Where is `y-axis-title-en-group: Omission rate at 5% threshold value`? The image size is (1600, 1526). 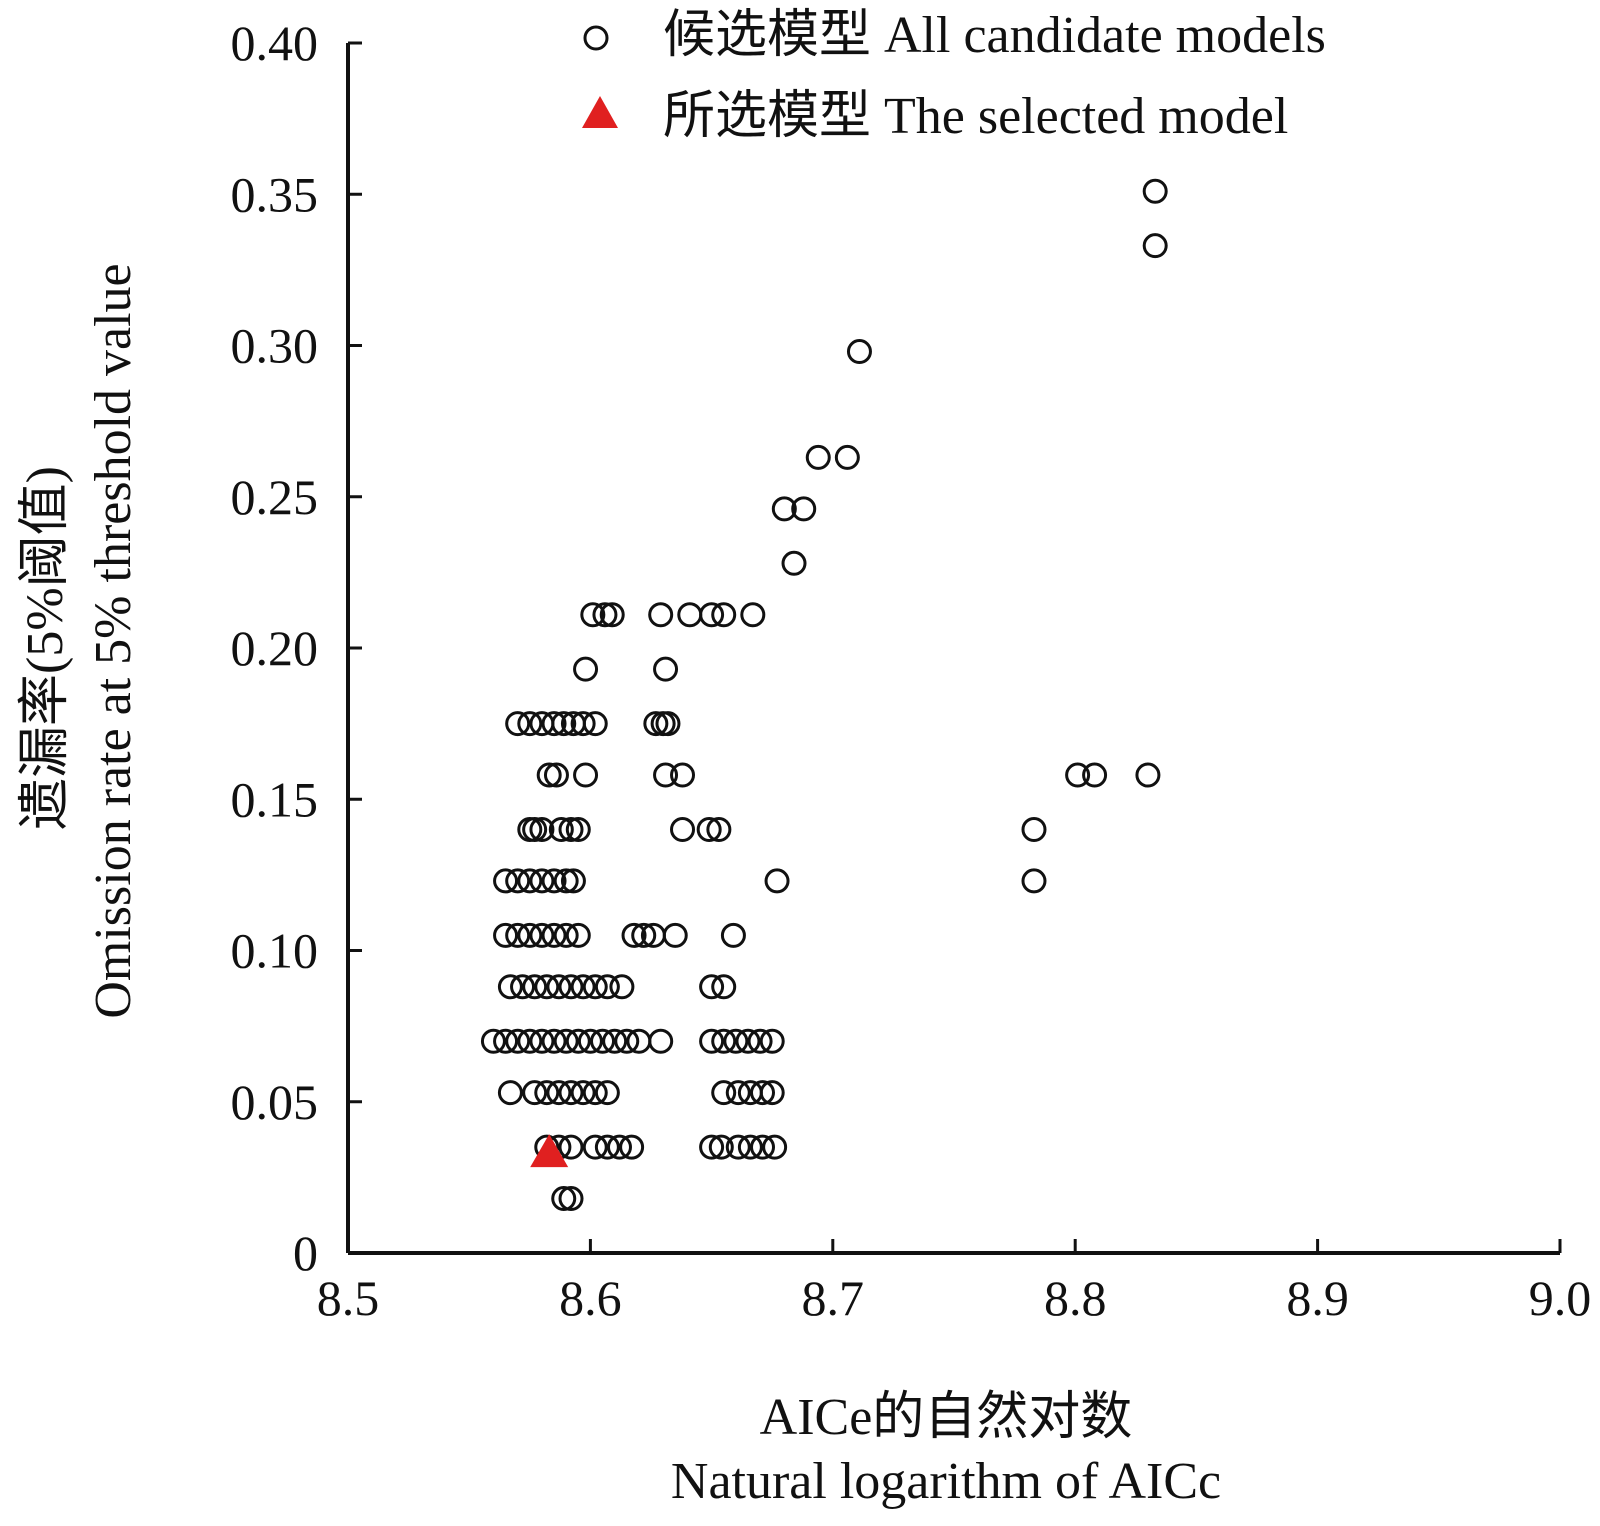
y-axis-title-en-group: Omission rate at 5% threshold value is located at coordinates (113, 640).